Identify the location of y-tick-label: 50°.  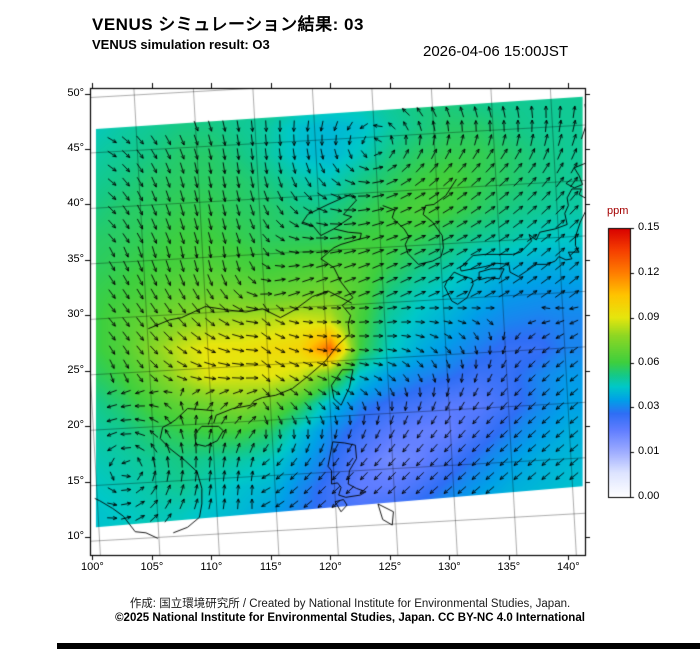
(75, 92).